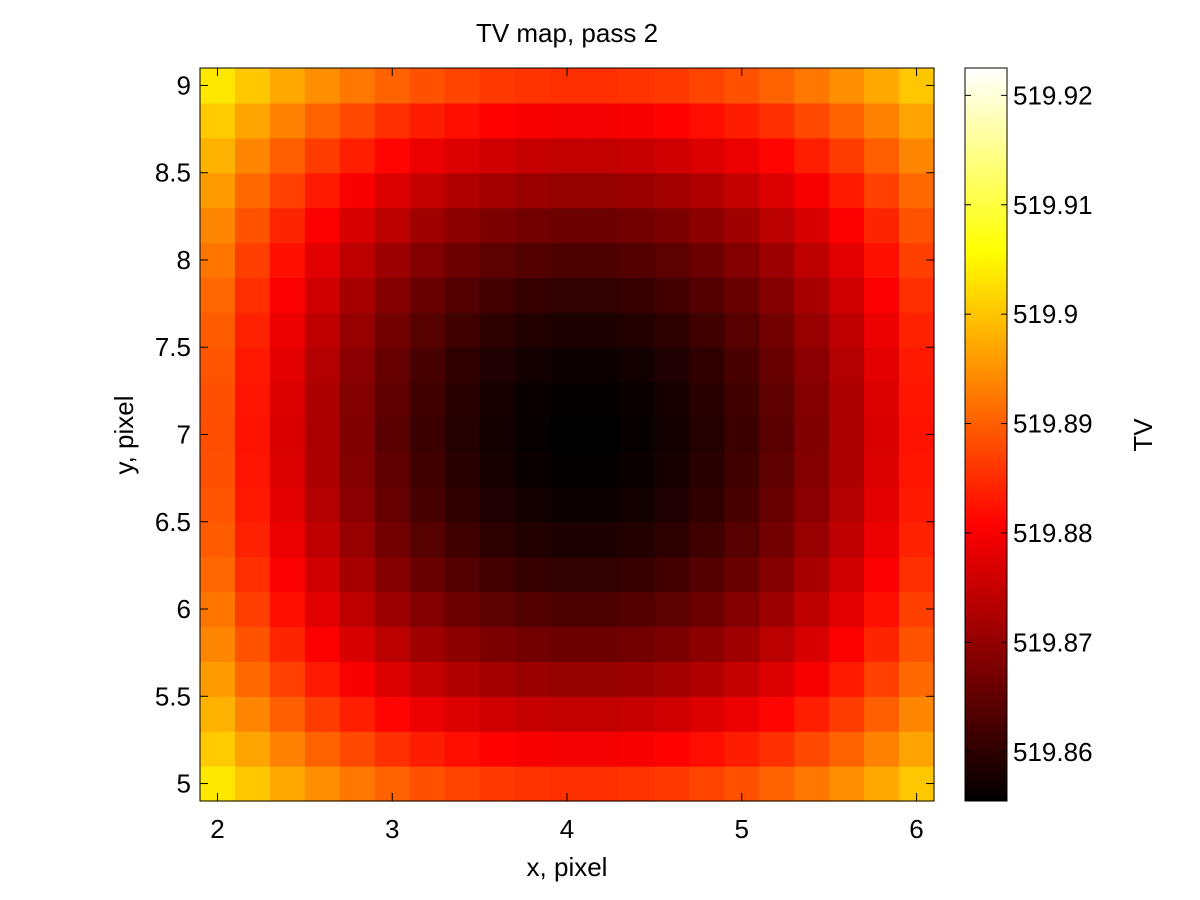  Describe the element at coordinates (1053, 95) in the screenshot. I see `colorbar-tick-label: 519.92` at that location.